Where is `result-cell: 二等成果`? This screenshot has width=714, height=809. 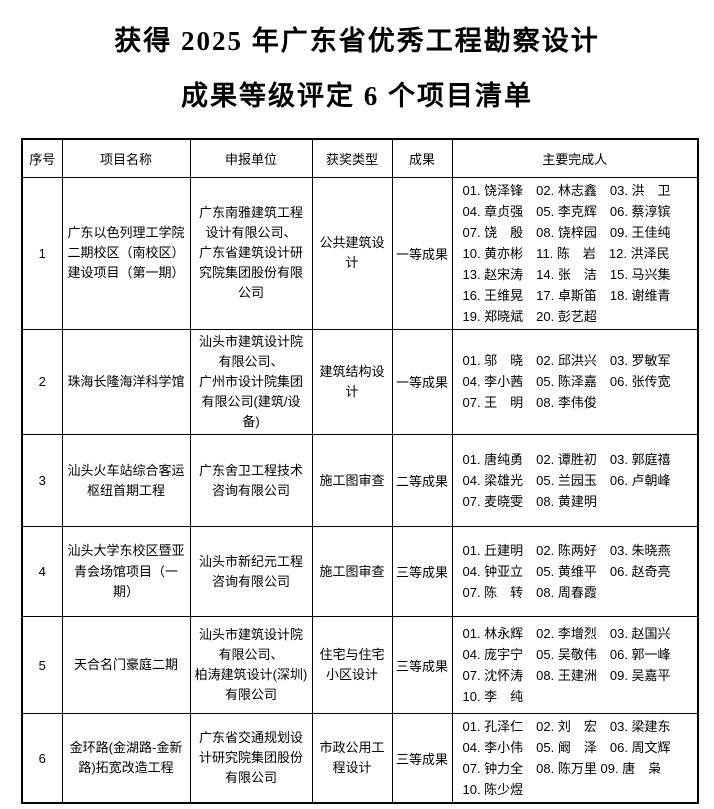
result-cell: 二等成果 is located at coordinates (422, 481).